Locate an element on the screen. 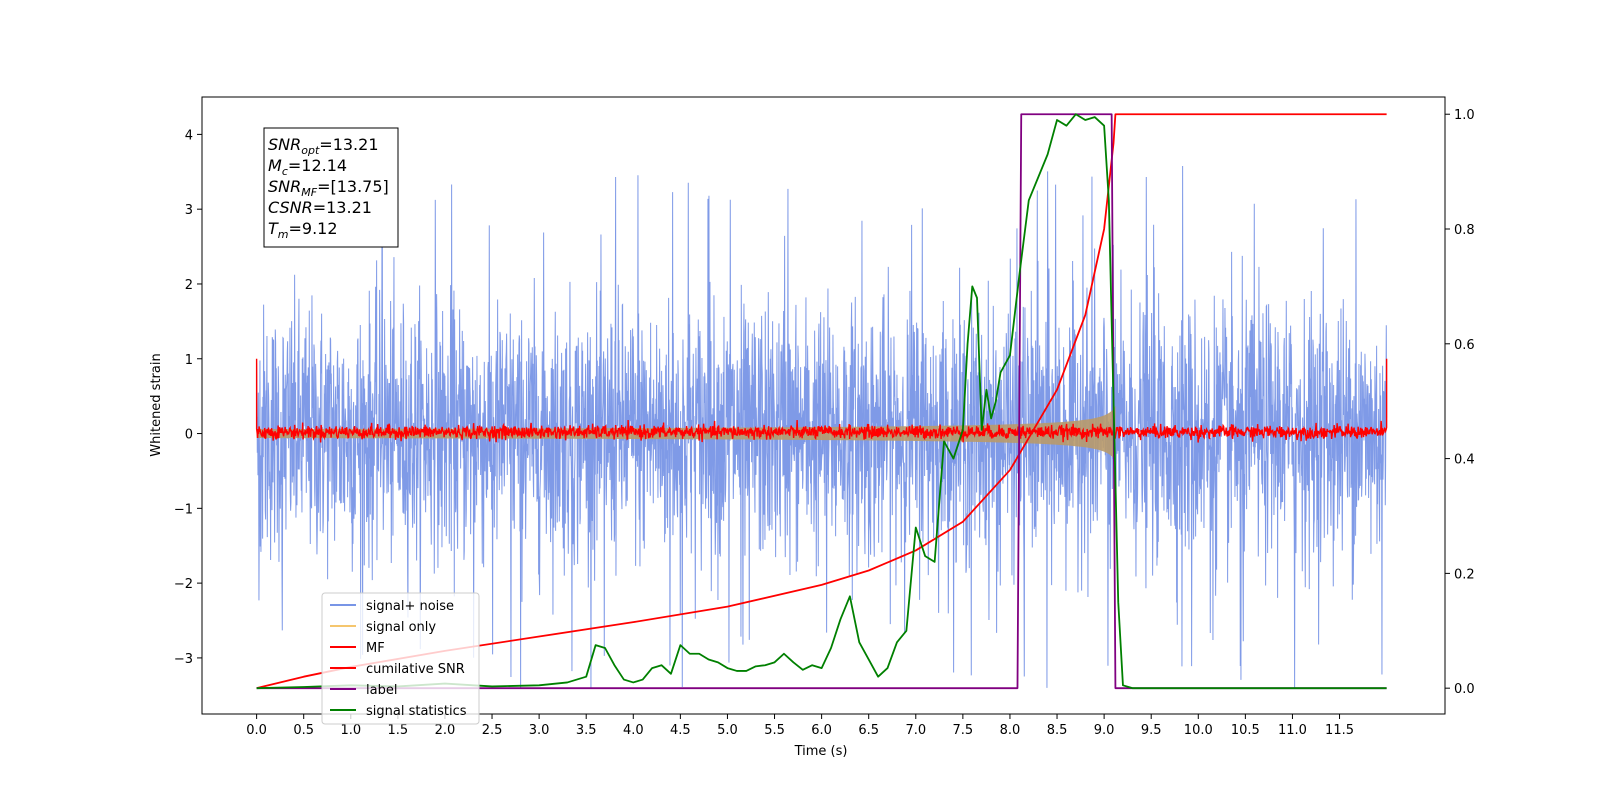 This screenshot has height=800, width=1600. stat-line: Tm=9.12 is located at coordinates (303, 230).